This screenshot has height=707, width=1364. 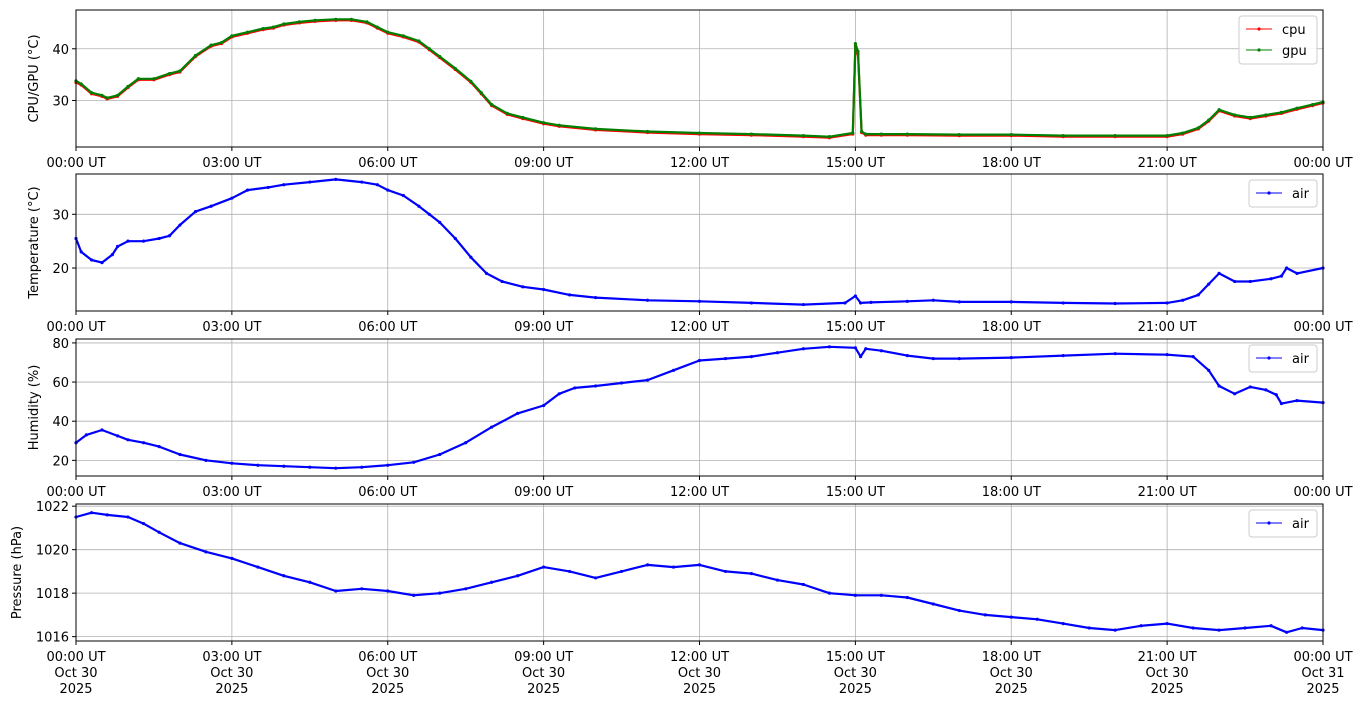 I want to click on y-axis-label: Pressure (hPa), so click(x=17, y=572).